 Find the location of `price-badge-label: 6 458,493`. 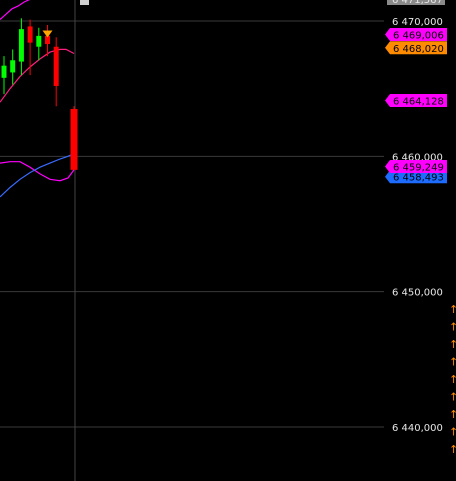

price-badge-label: 6 458,493 is located at coordinates (418, 178).